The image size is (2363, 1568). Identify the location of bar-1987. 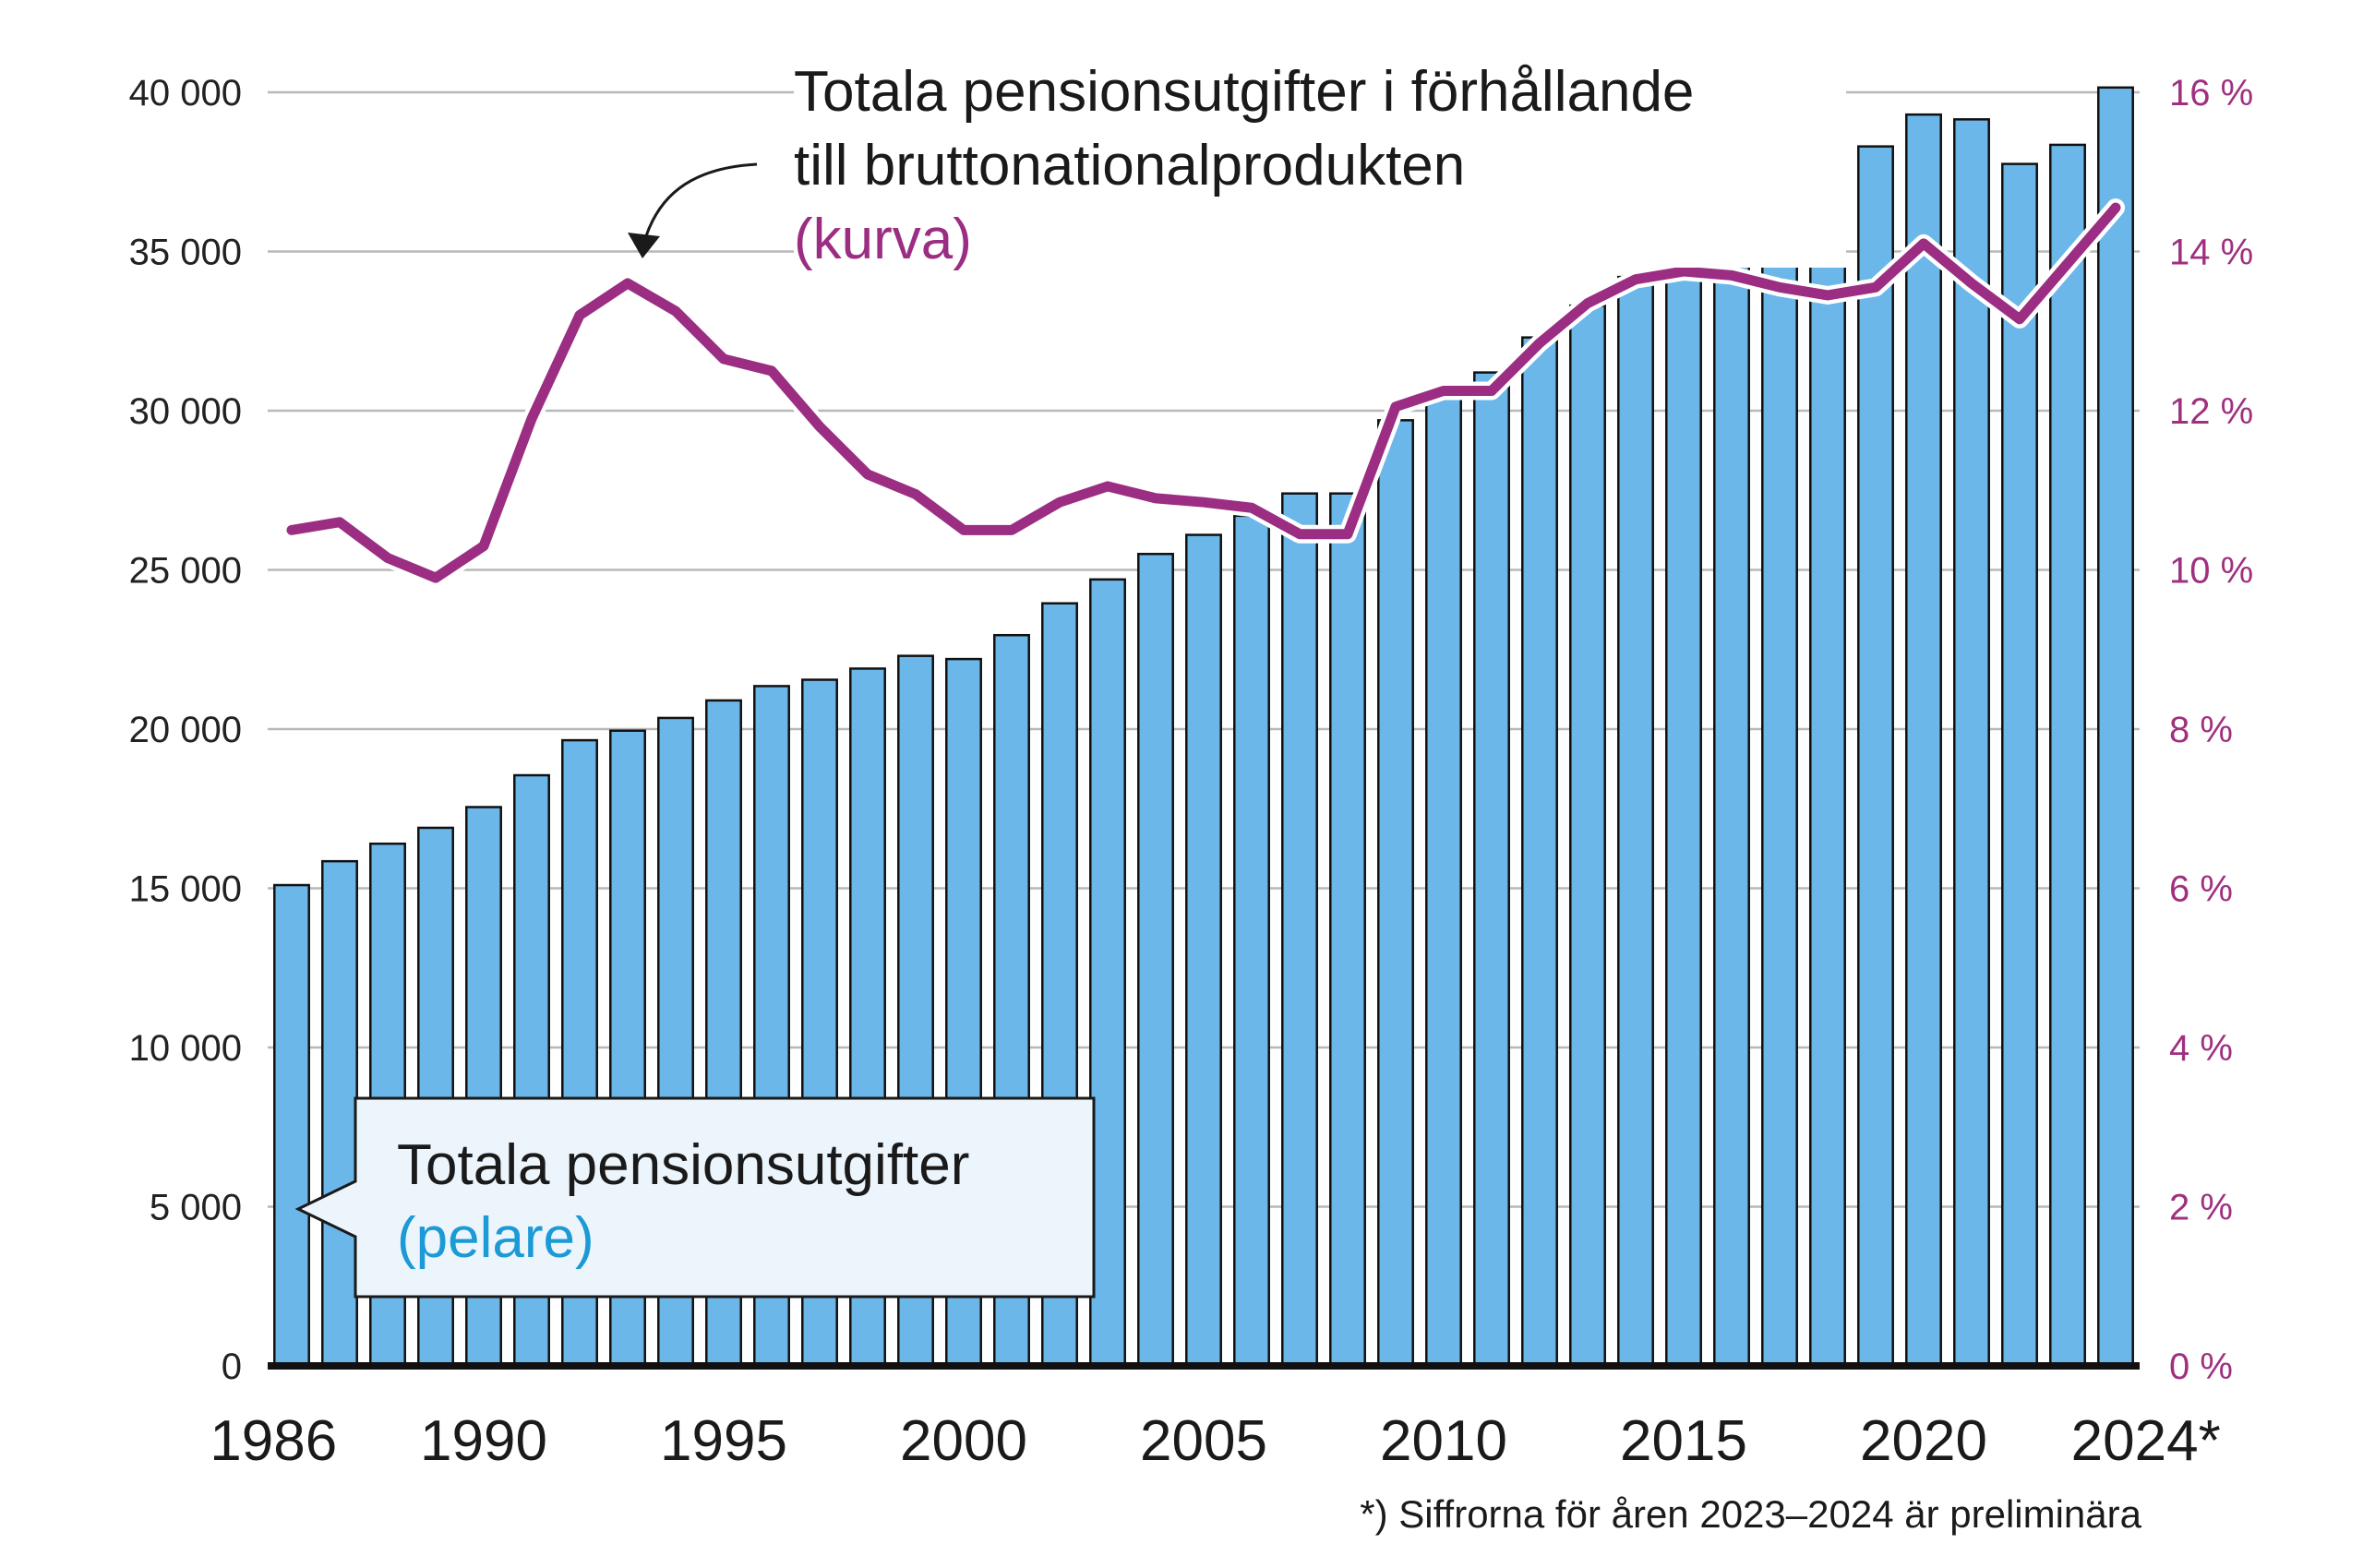
(339, 1114).